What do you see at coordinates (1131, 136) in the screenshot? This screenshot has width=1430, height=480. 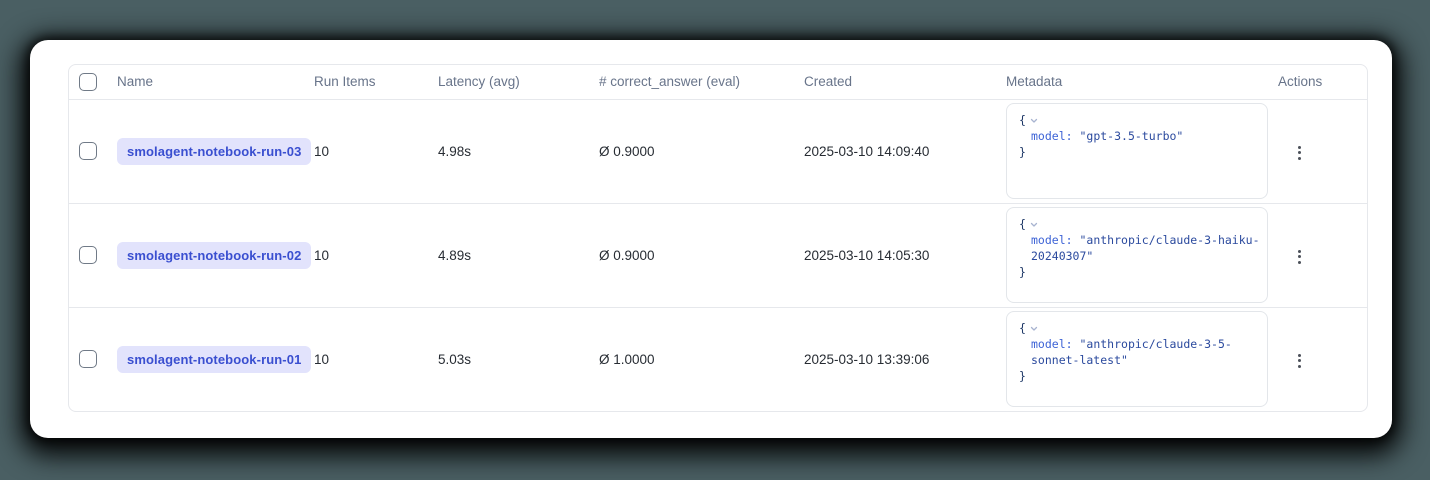 I see `json-value: "gpt-3.5-turbo"` at bounding box center [1131, 136].